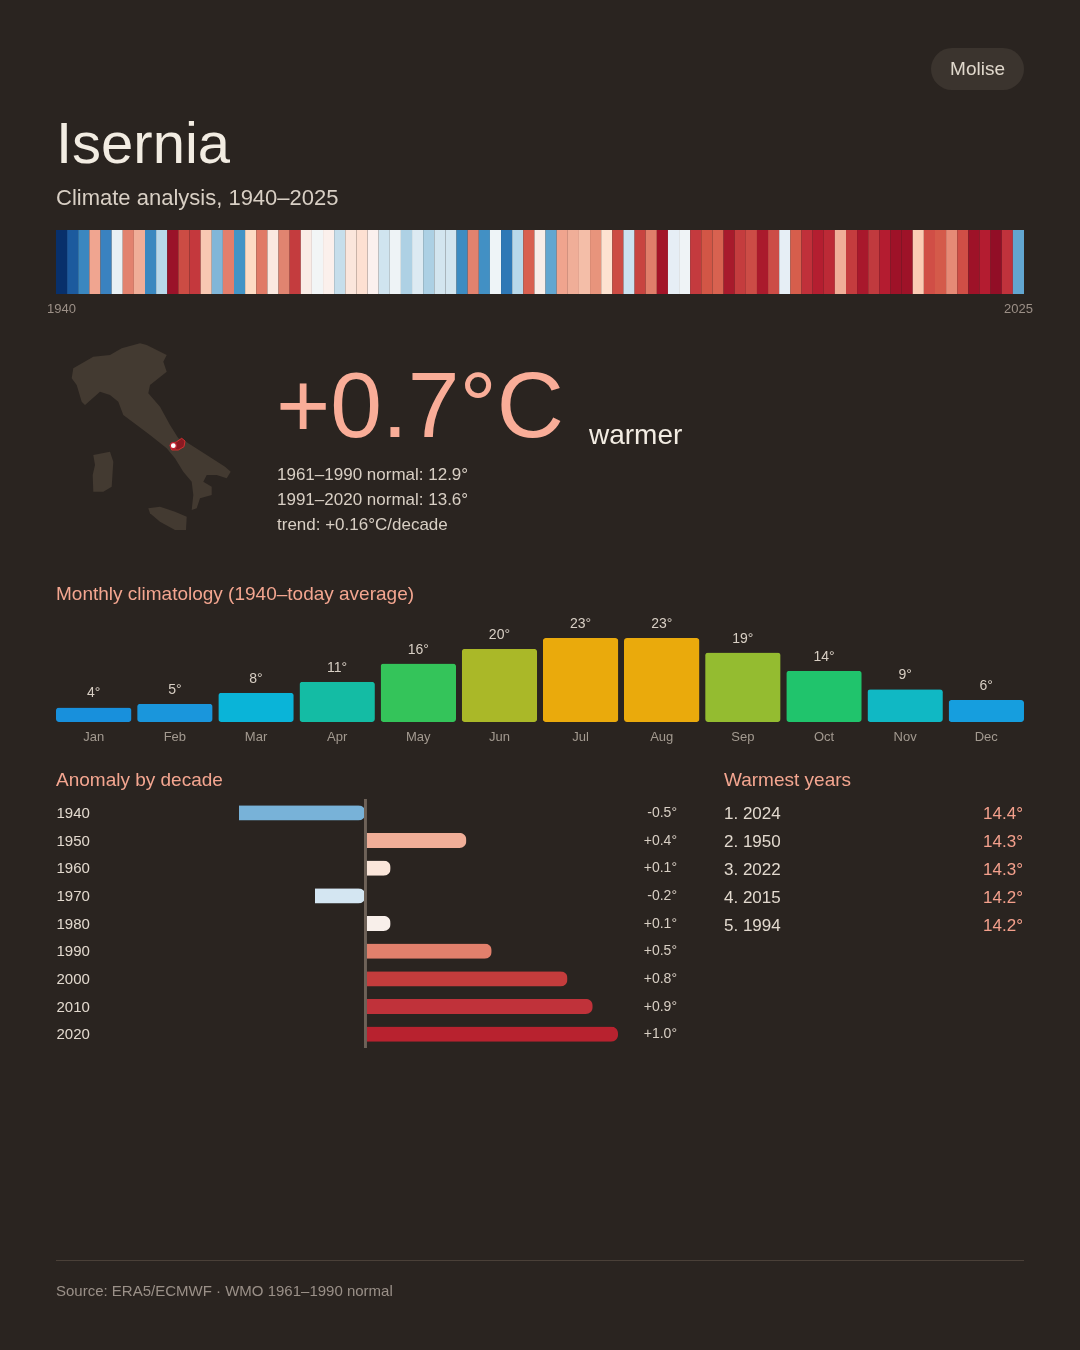 The height and width of the screenshot is (1350, 1080). I want to click on text: 5. 1994, so click(752, 925).